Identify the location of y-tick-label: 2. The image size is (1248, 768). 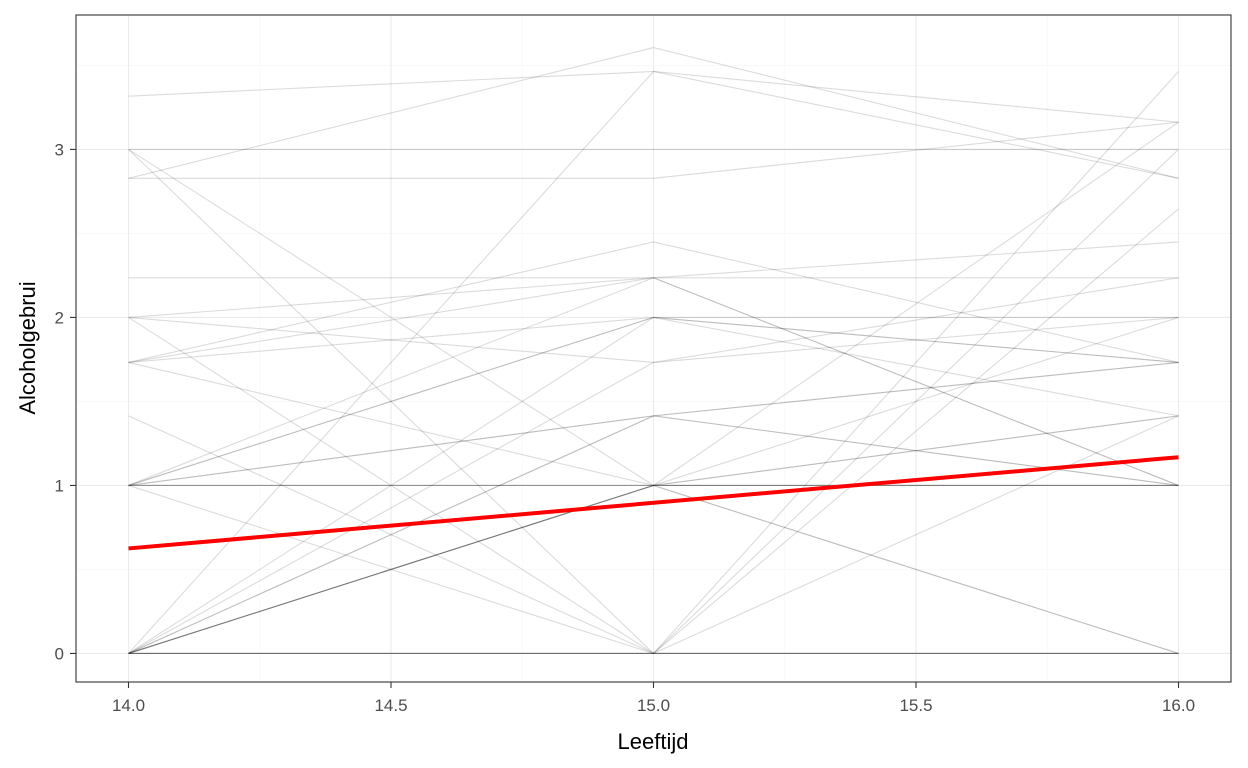
(59, 317).